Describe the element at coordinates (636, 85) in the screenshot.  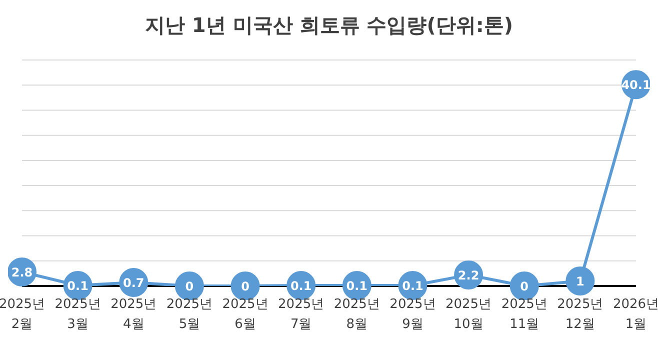
I see `data-label: 40.1` at that location.